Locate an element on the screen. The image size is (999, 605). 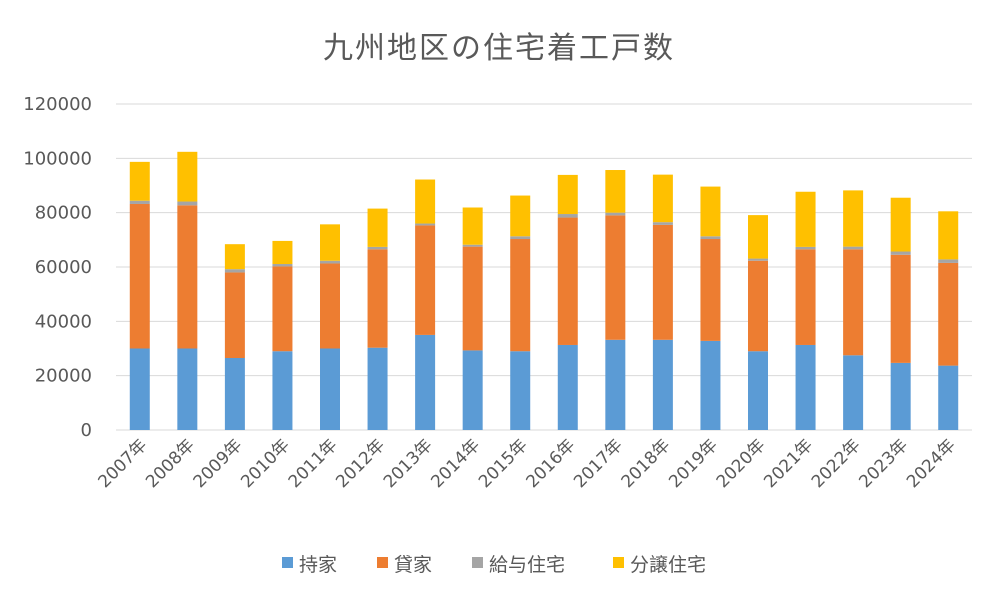
y-tick-label: 120000 is located at coordinates (57, 104).